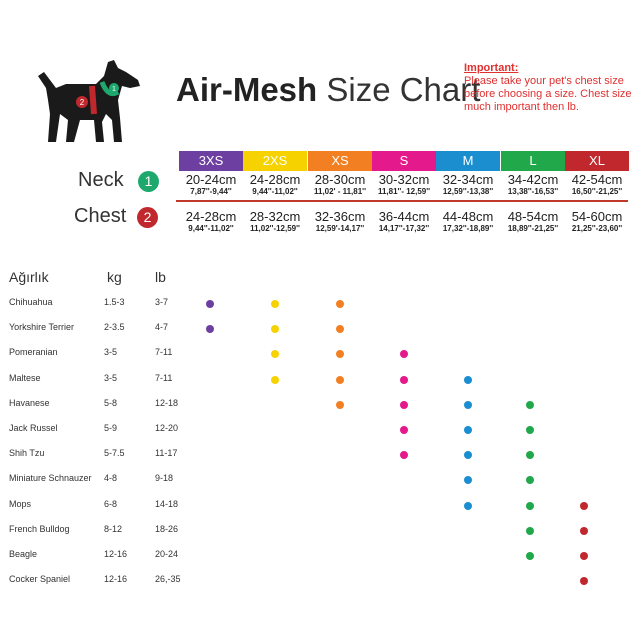 The image size is (640, 640). I want to click on breed-kg: 6-8, so click(111, 503).